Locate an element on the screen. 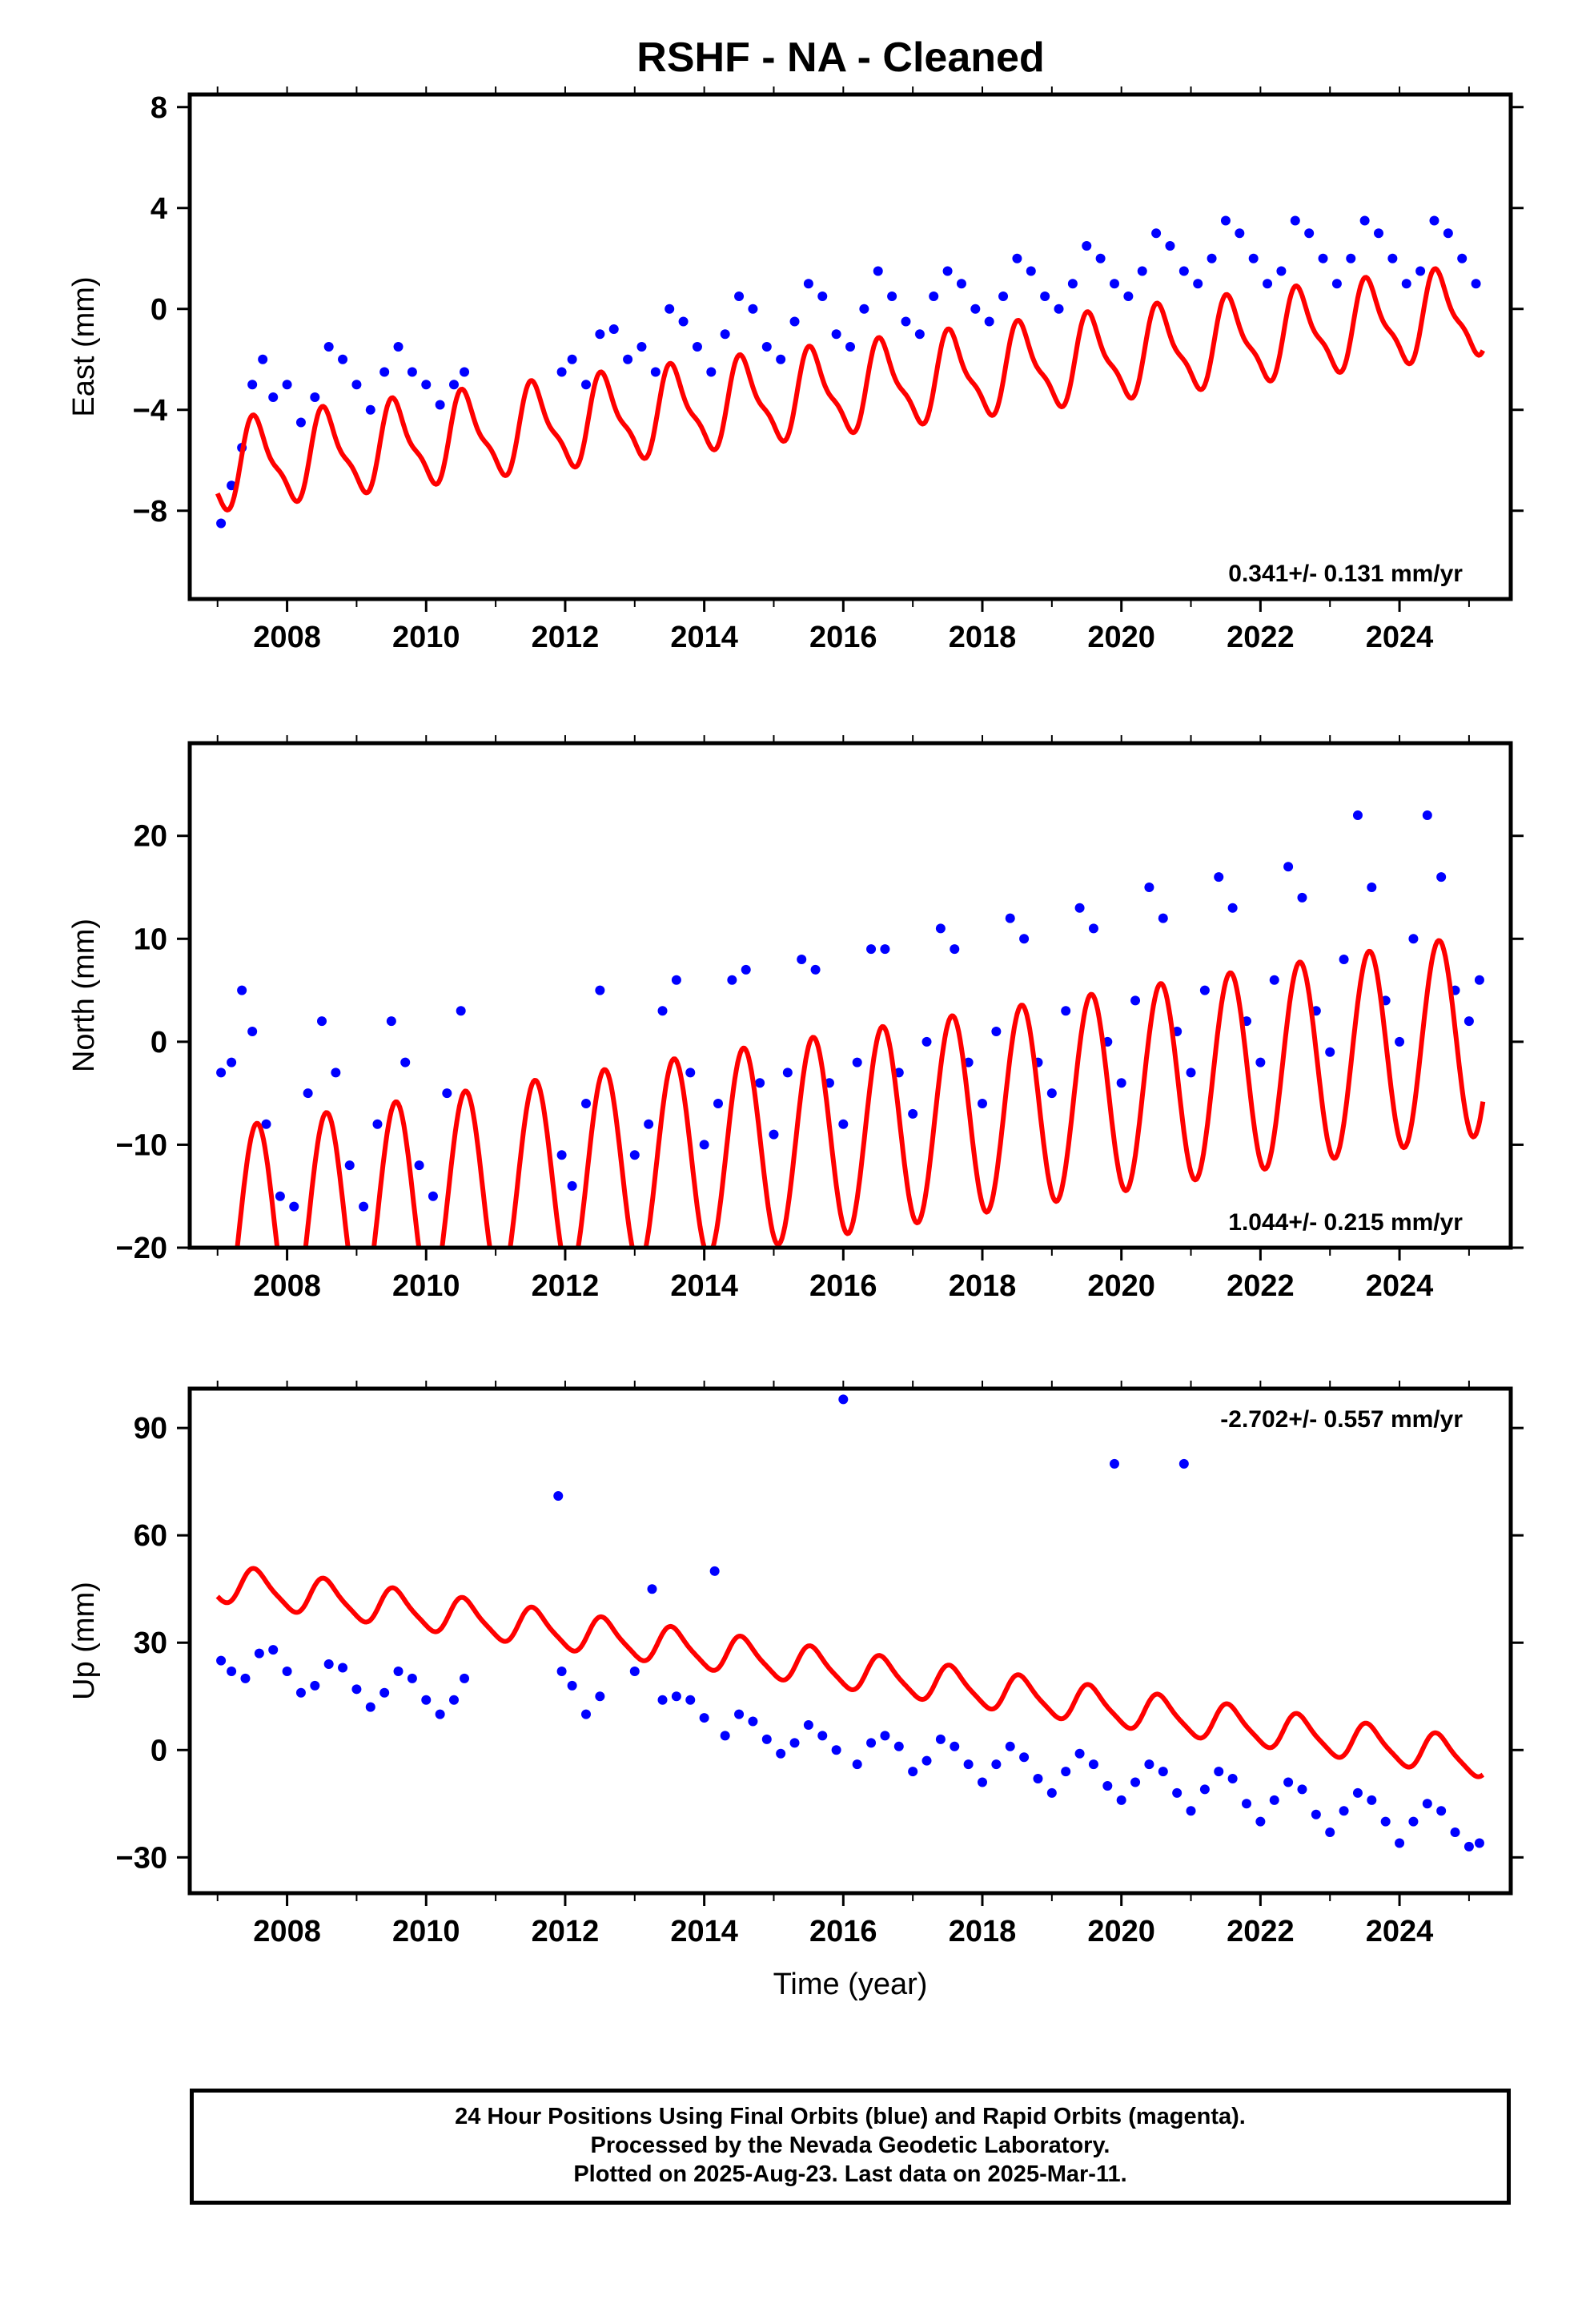 This screenshot has height=2324, width=1582. north-x-tick-label: 2008 is located at coordinates (287, 1286).